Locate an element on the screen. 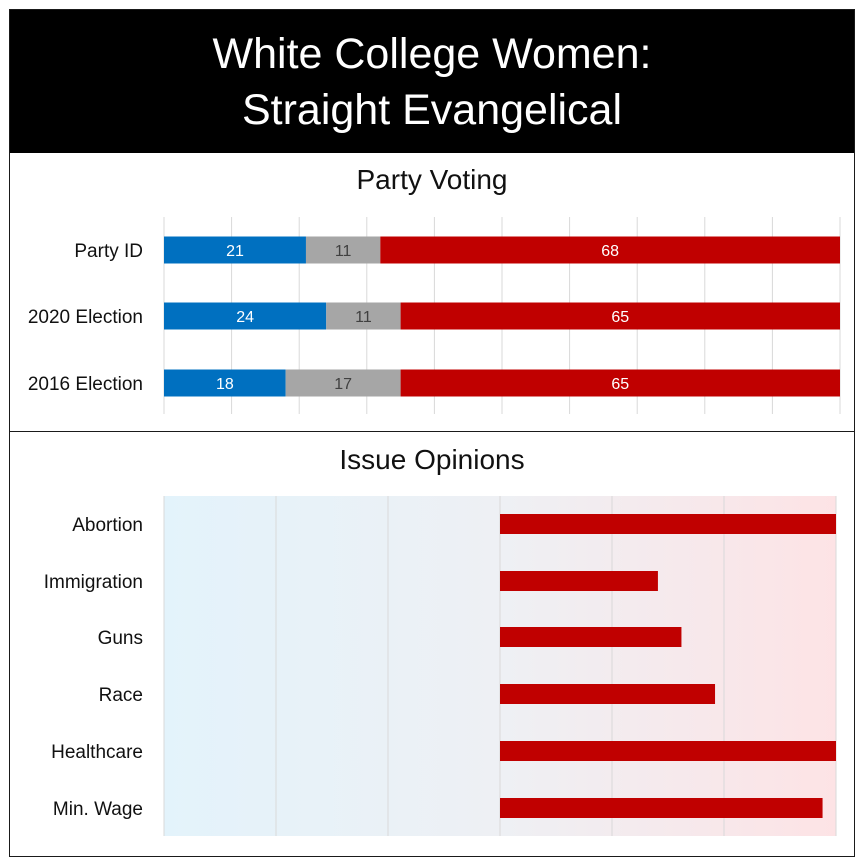 The image size is (864, 864). section-divider is located at coordinates (432, 431).